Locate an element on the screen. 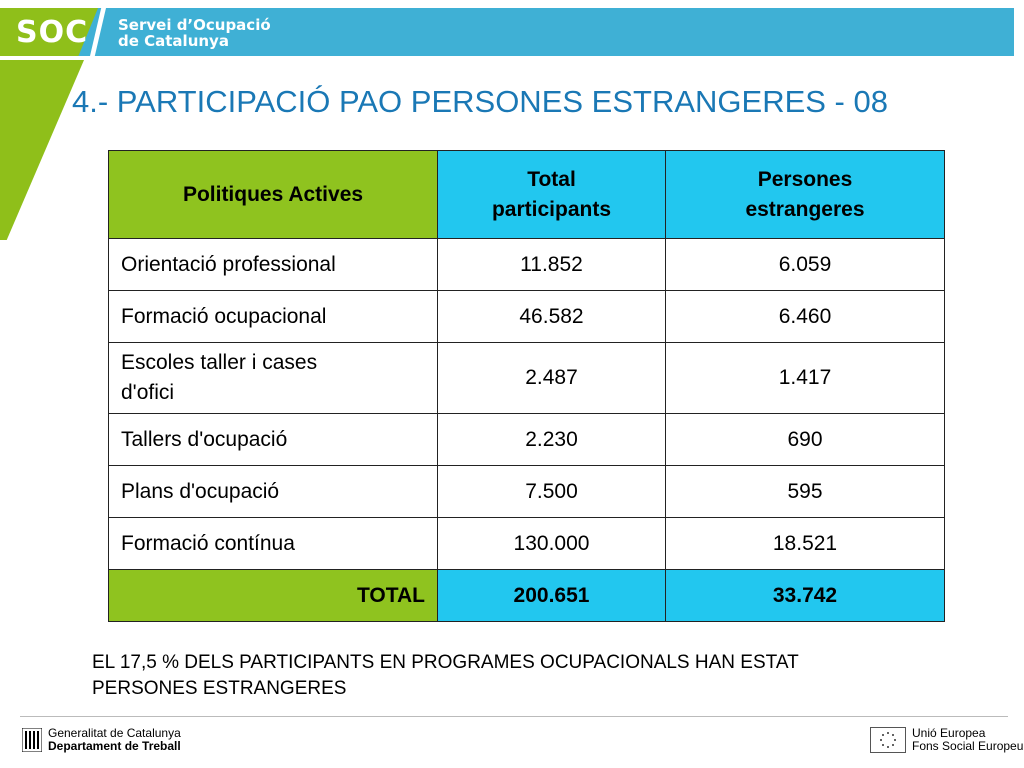 This screenshot has height=768, width=1024. header-bar: SOC Servei d’Ocupació de Catalunya is located at coordinates (507, 32).